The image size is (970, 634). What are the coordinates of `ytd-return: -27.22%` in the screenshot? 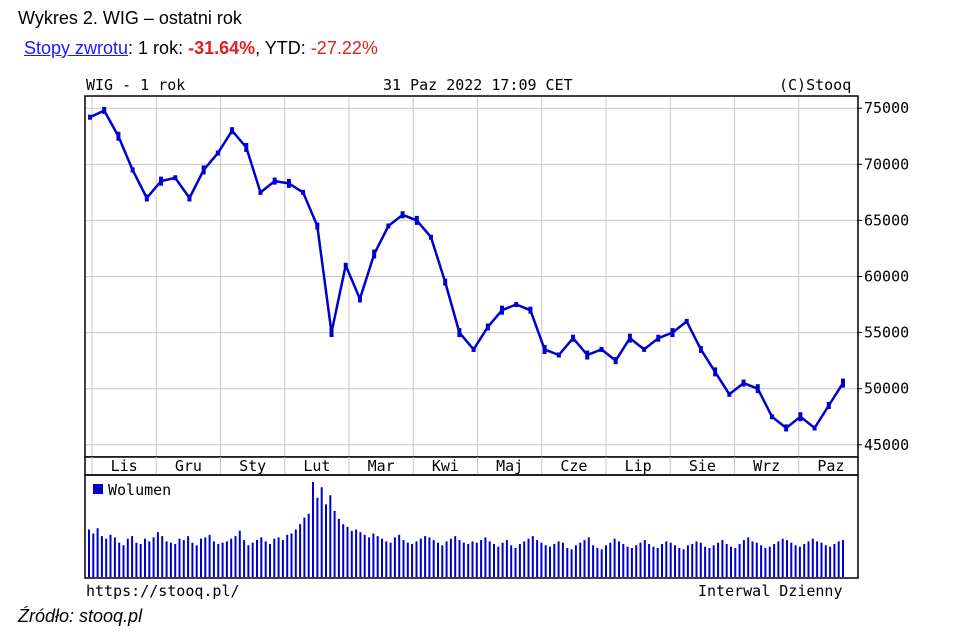 It's located at (344, 48).